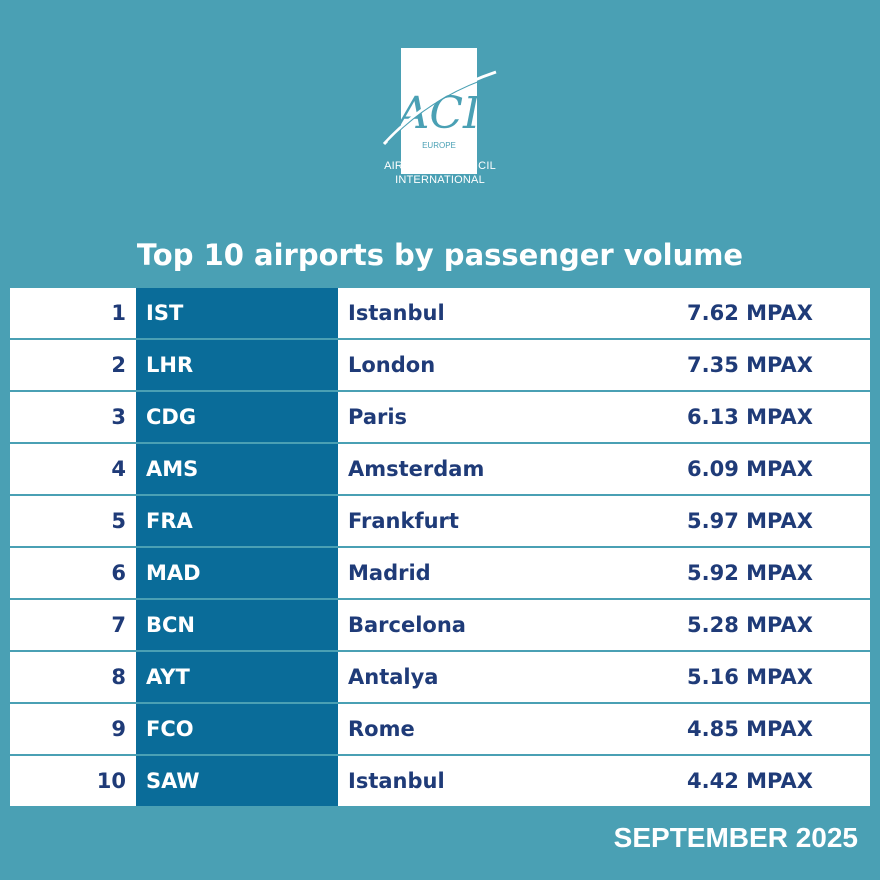 This screenshot has height=880, width=880. I want to click on city-cell: Barcelona, so click(407, 625).